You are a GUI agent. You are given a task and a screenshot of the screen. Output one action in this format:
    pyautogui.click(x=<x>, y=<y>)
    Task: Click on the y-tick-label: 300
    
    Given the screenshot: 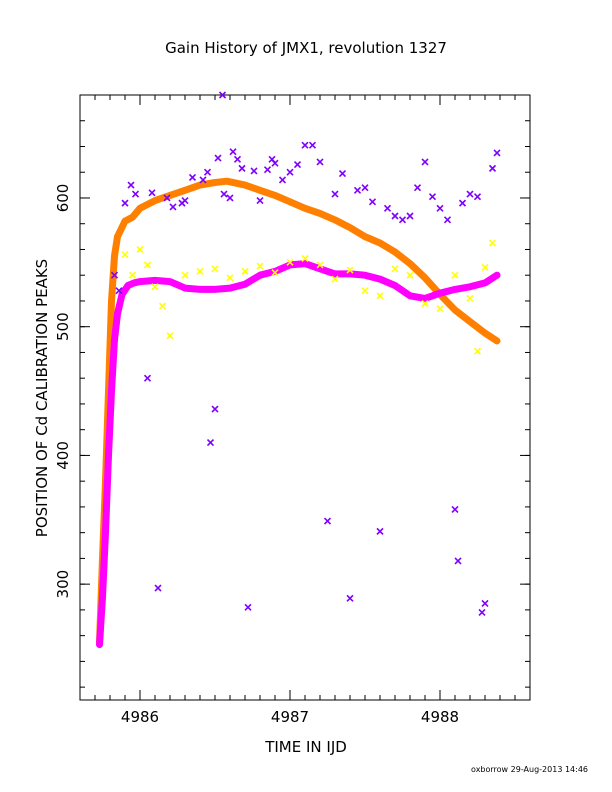 What is the action you would take?
    pyautogui.click(x=63, y=584)
    